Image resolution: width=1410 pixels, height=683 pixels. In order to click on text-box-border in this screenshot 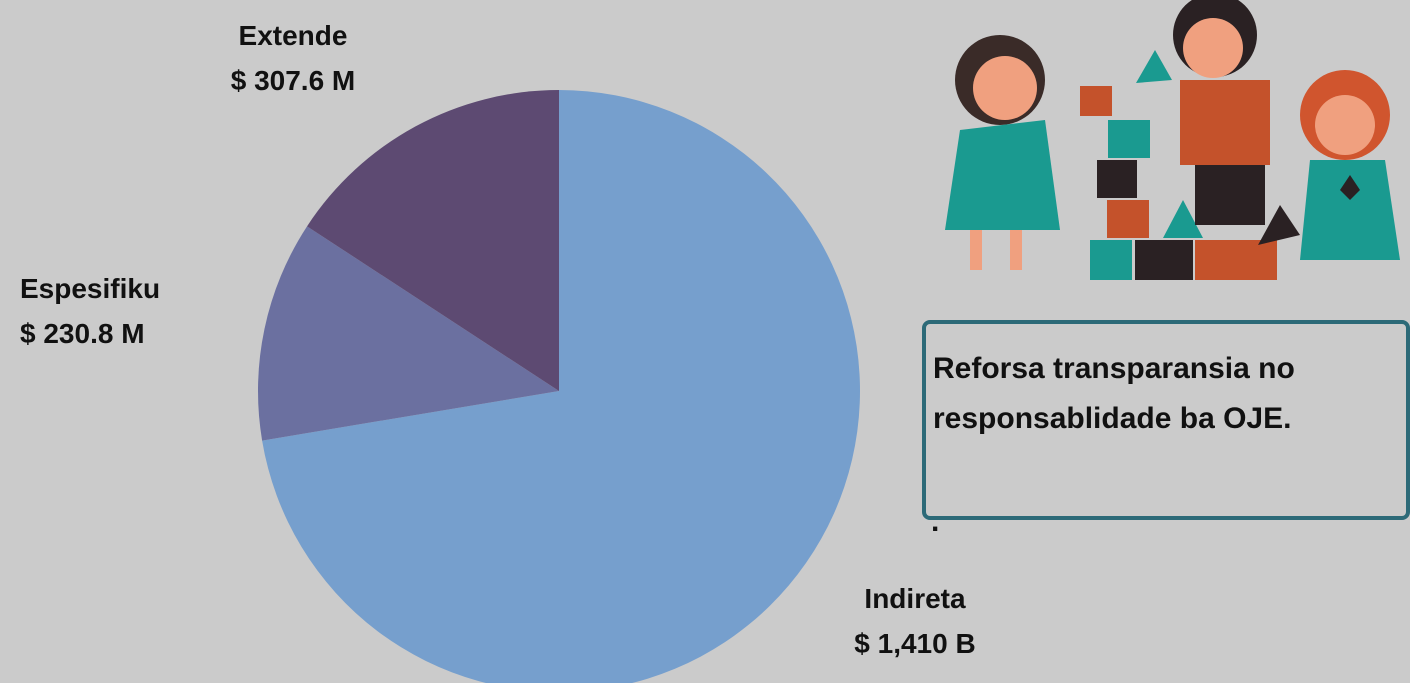, I will do `click(1166, 420)`.